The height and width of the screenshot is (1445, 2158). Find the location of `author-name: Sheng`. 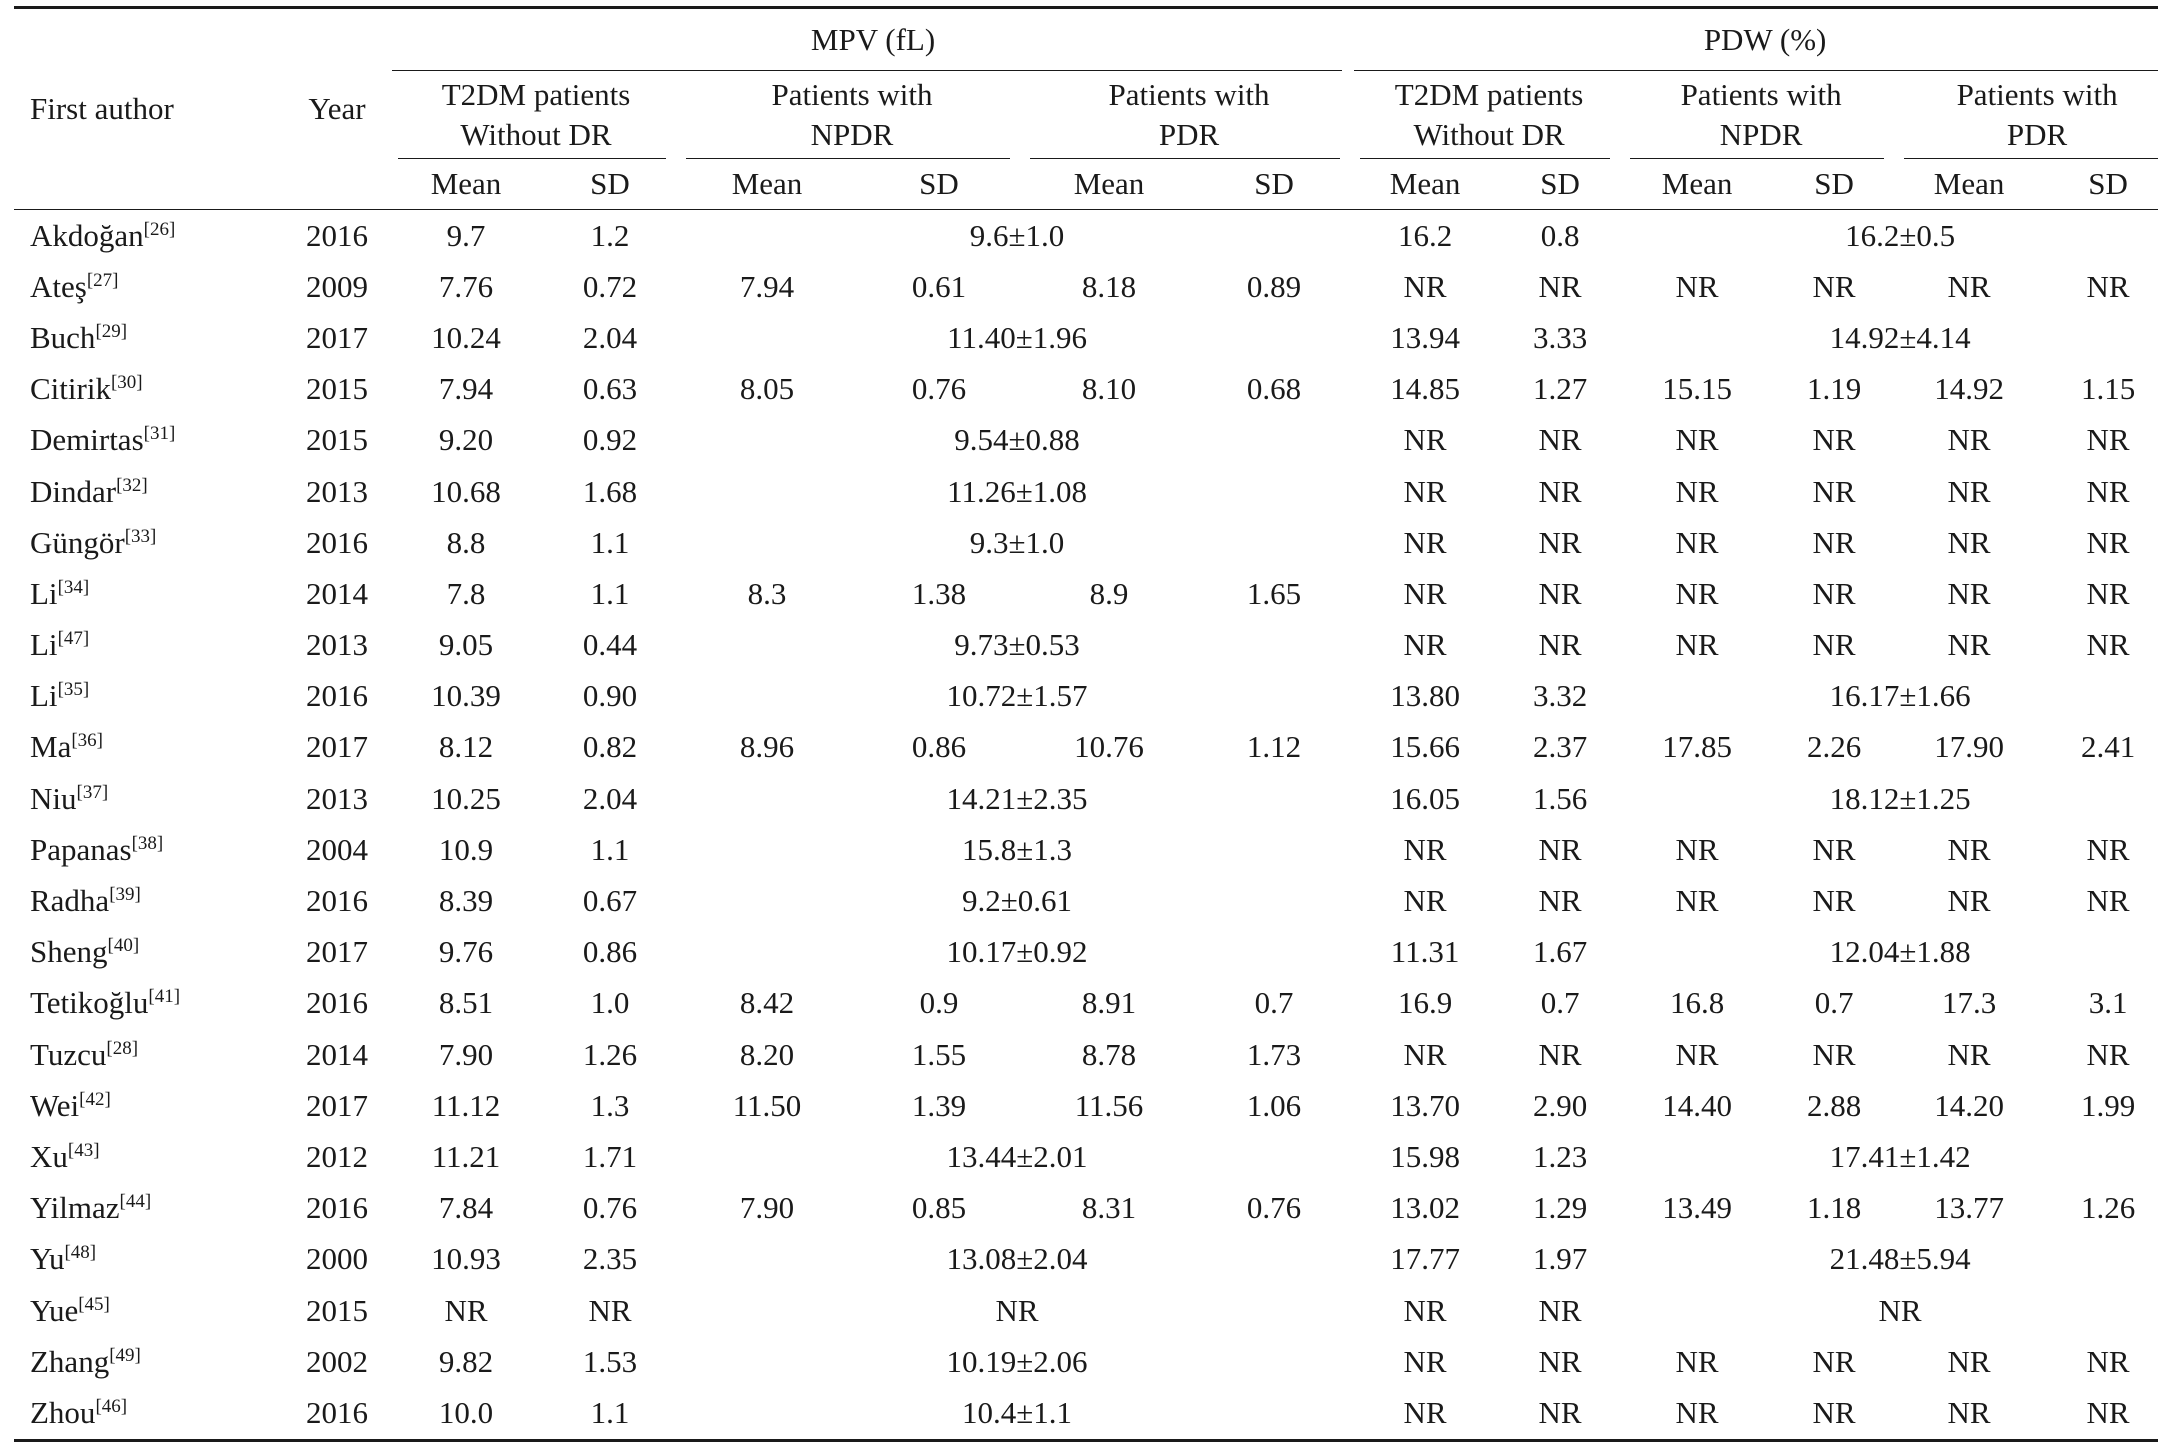

author-name: Sheng is located at coordinates (69, 952).